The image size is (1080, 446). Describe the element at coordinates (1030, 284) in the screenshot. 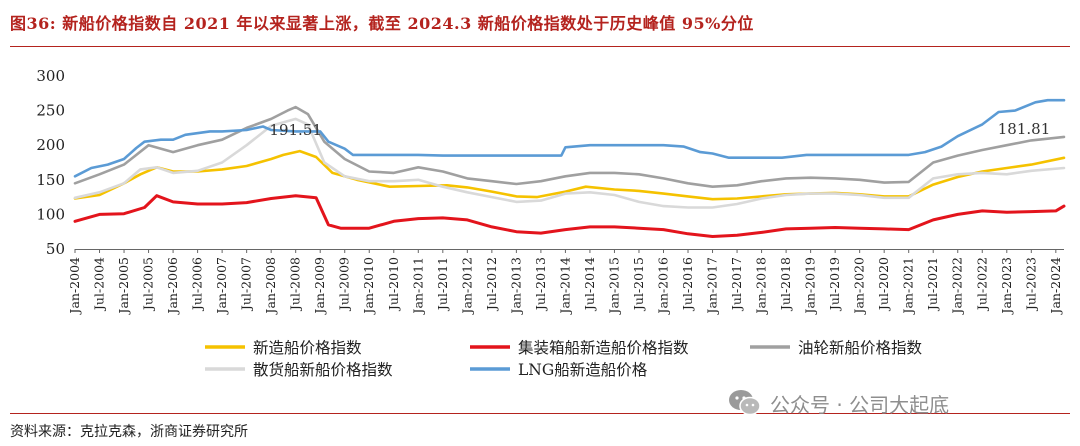

I see `x-tick-label: Jul-2023` at that location.